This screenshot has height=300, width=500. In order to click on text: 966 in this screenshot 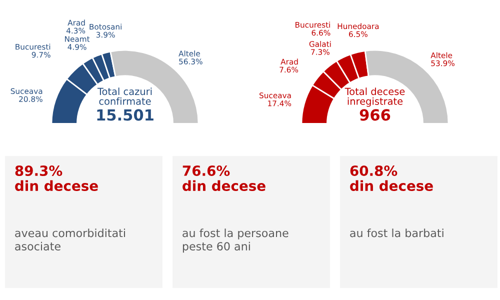, I will do `click(375, 115)`.